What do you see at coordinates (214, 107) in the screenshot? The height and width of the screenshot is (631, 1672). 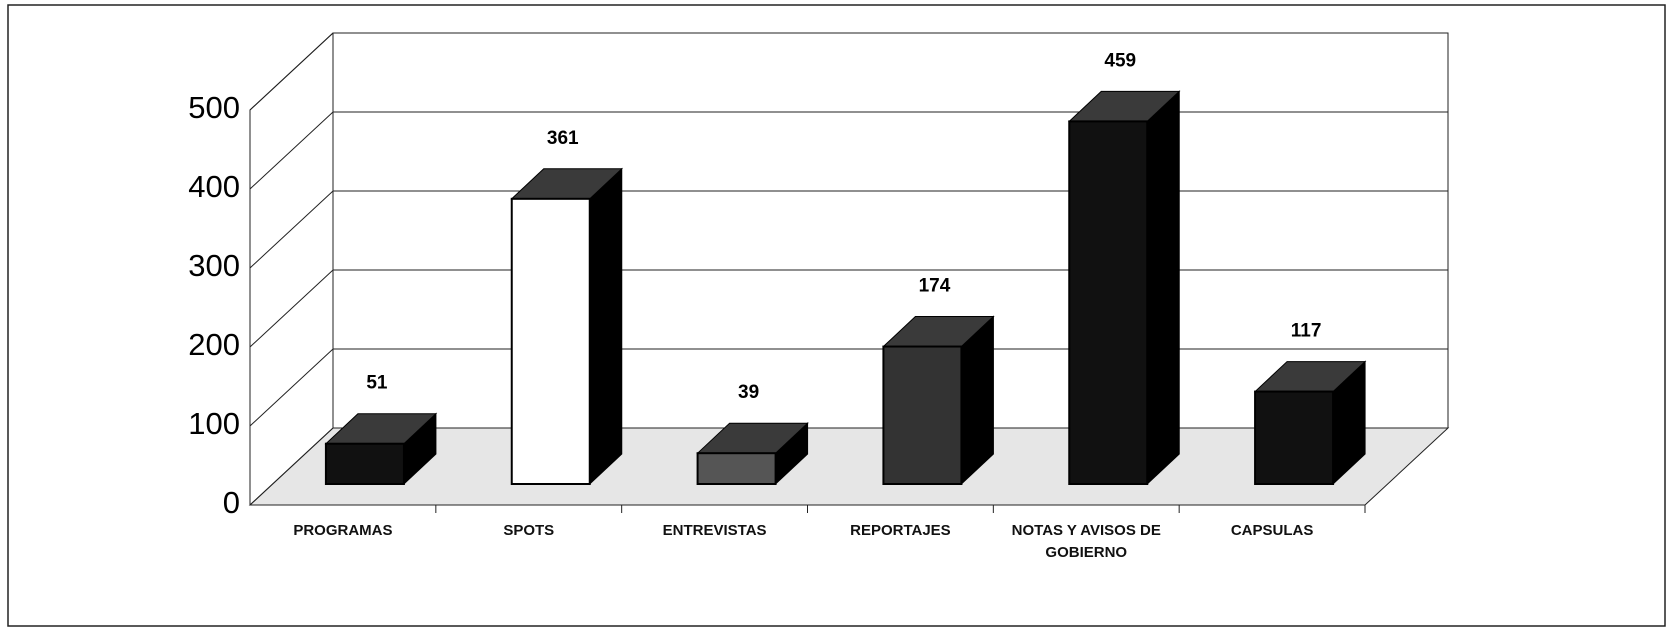 I see `y-tick-label: 500` at bounding box center [214, 107].